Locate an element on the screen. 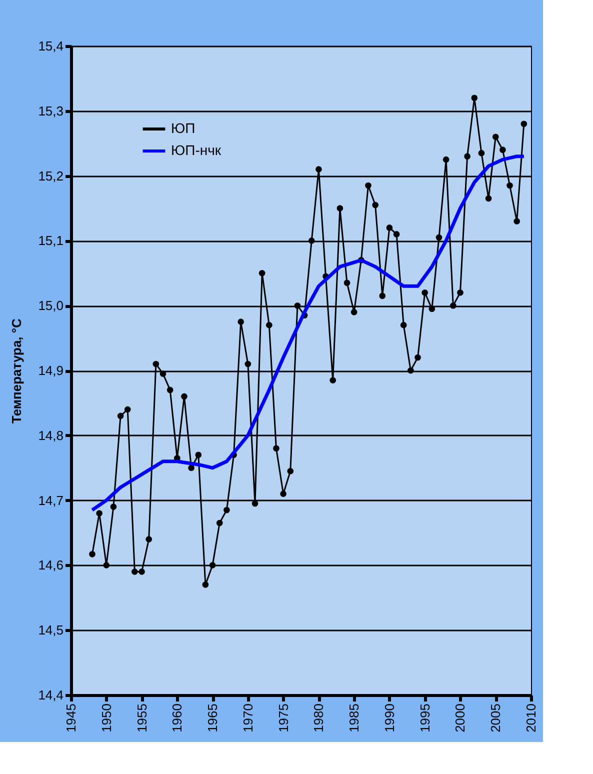 This screenshot has width=593, height=774. legend-label: ЮП is located at coordinates (183, 128).